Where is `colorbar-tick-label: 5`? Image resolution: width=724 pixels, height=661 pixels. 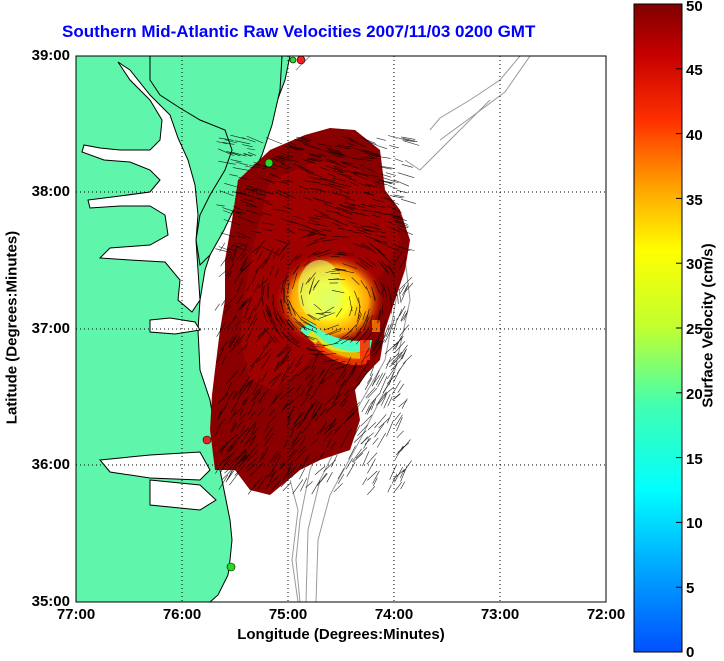
colorbar-tick-label: 5 is located at coordinates (690, 588).